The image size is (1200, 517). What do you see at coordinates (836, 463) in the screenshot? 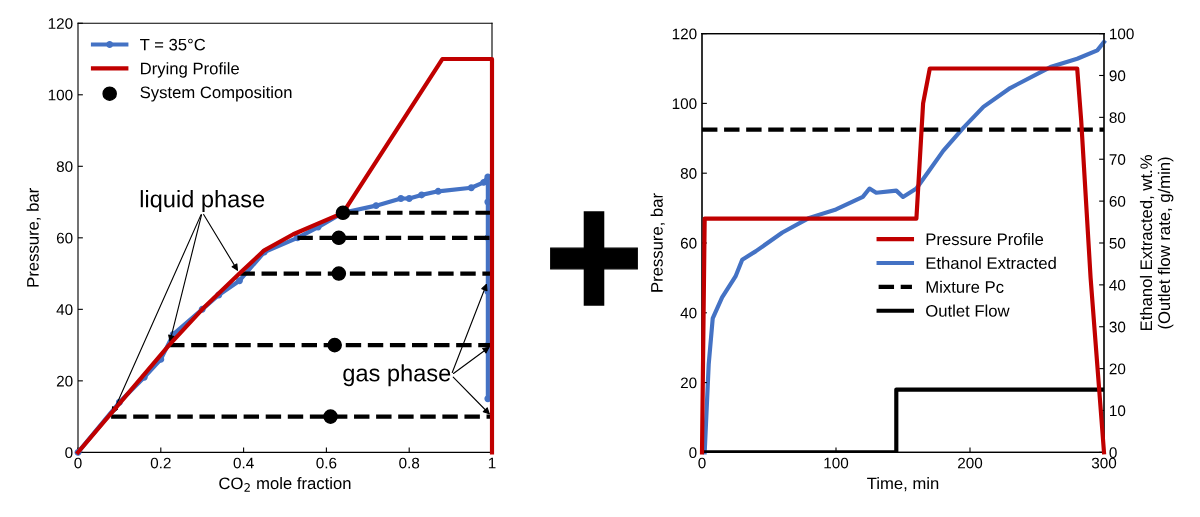
I see `x-tick-label: 100` at bounding box center [836, 463].